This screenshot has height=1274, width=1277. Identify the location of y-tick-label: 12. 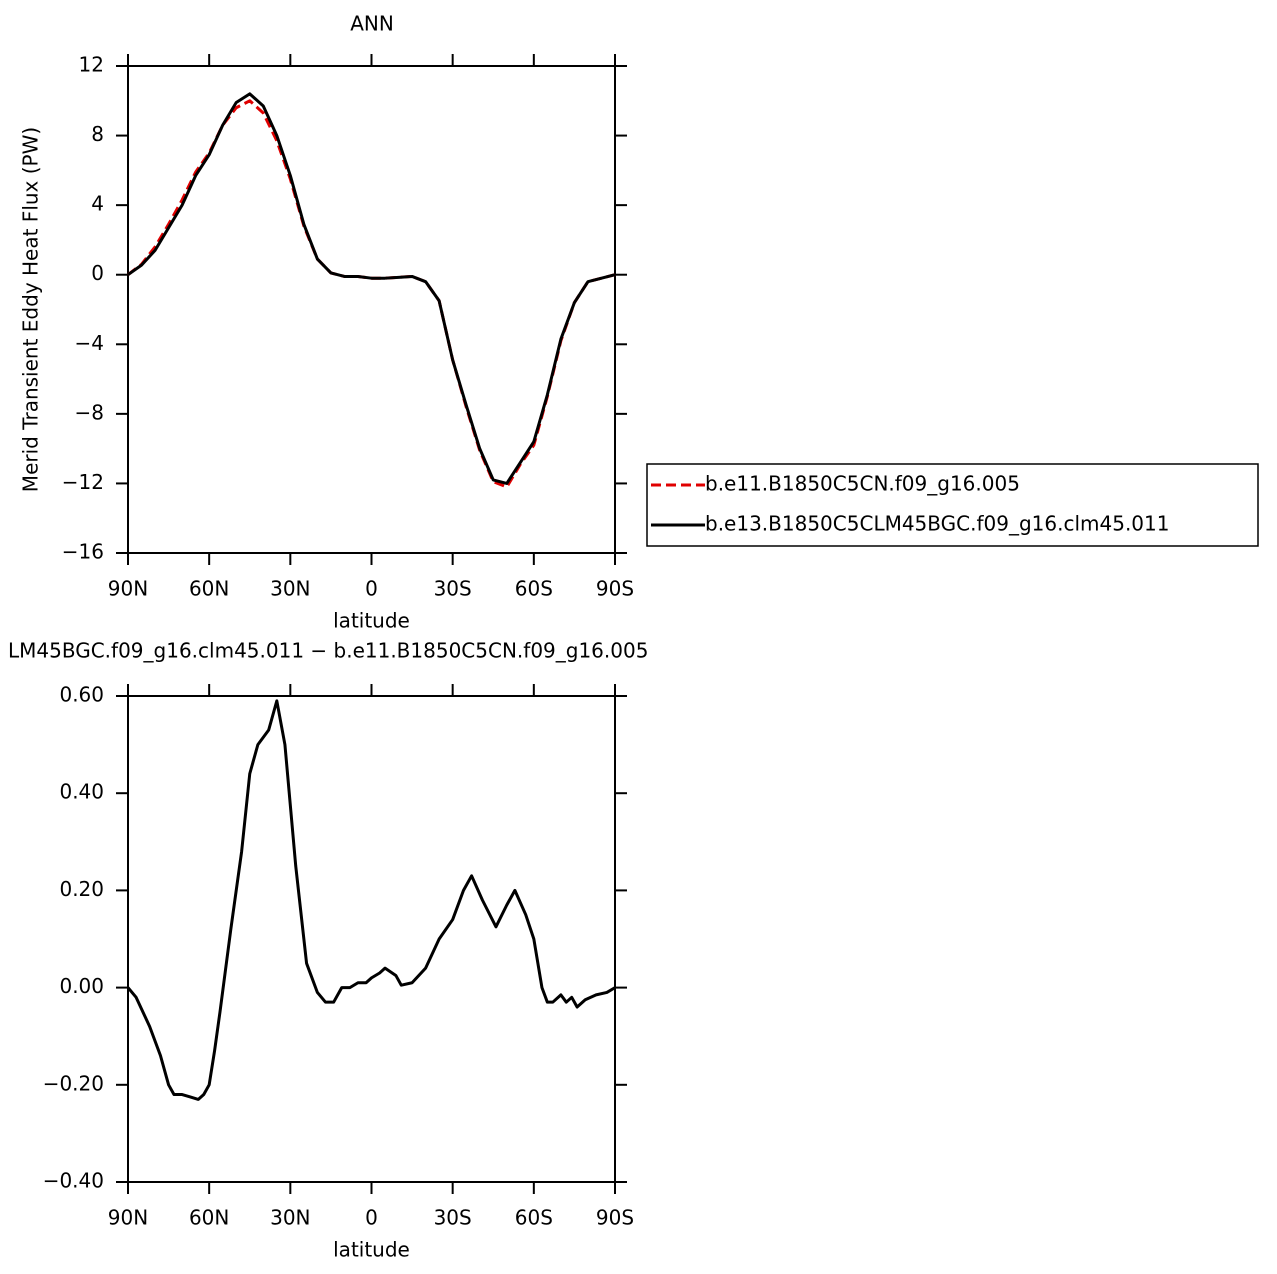
(91, 65).